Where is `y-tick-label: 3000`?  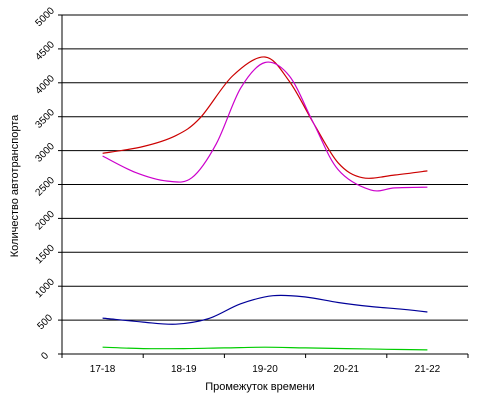
y-tick-label: 3000 is located at coordinates (45, 153).